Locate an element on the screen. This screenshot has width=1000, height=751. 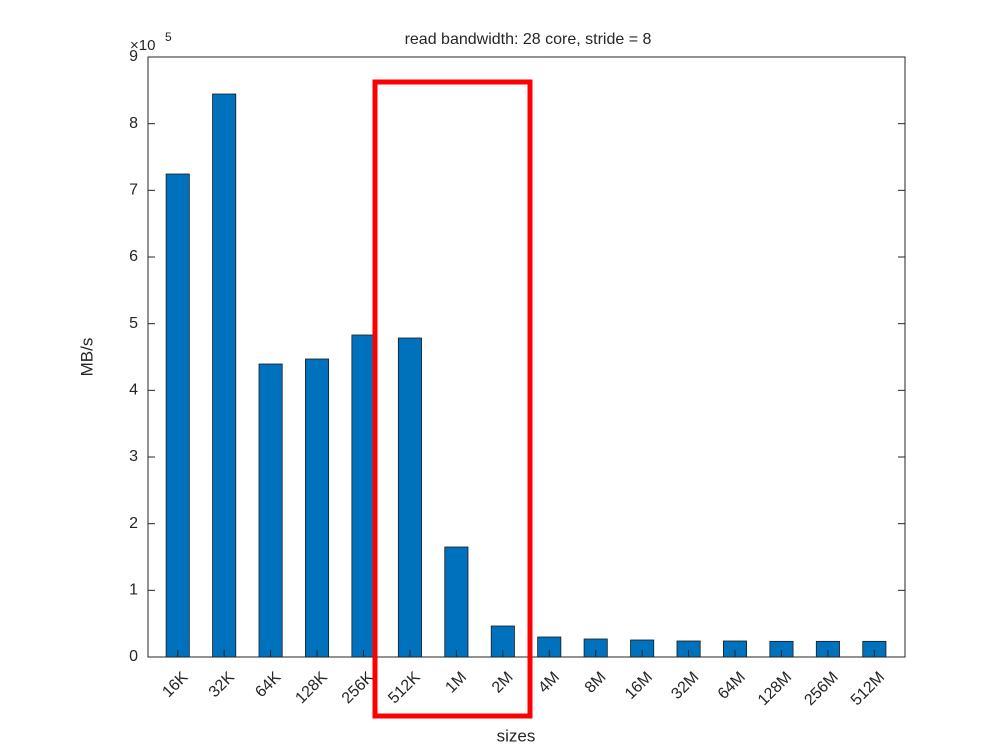
y-tick-label: 3 is located at coordinates (133, 456).